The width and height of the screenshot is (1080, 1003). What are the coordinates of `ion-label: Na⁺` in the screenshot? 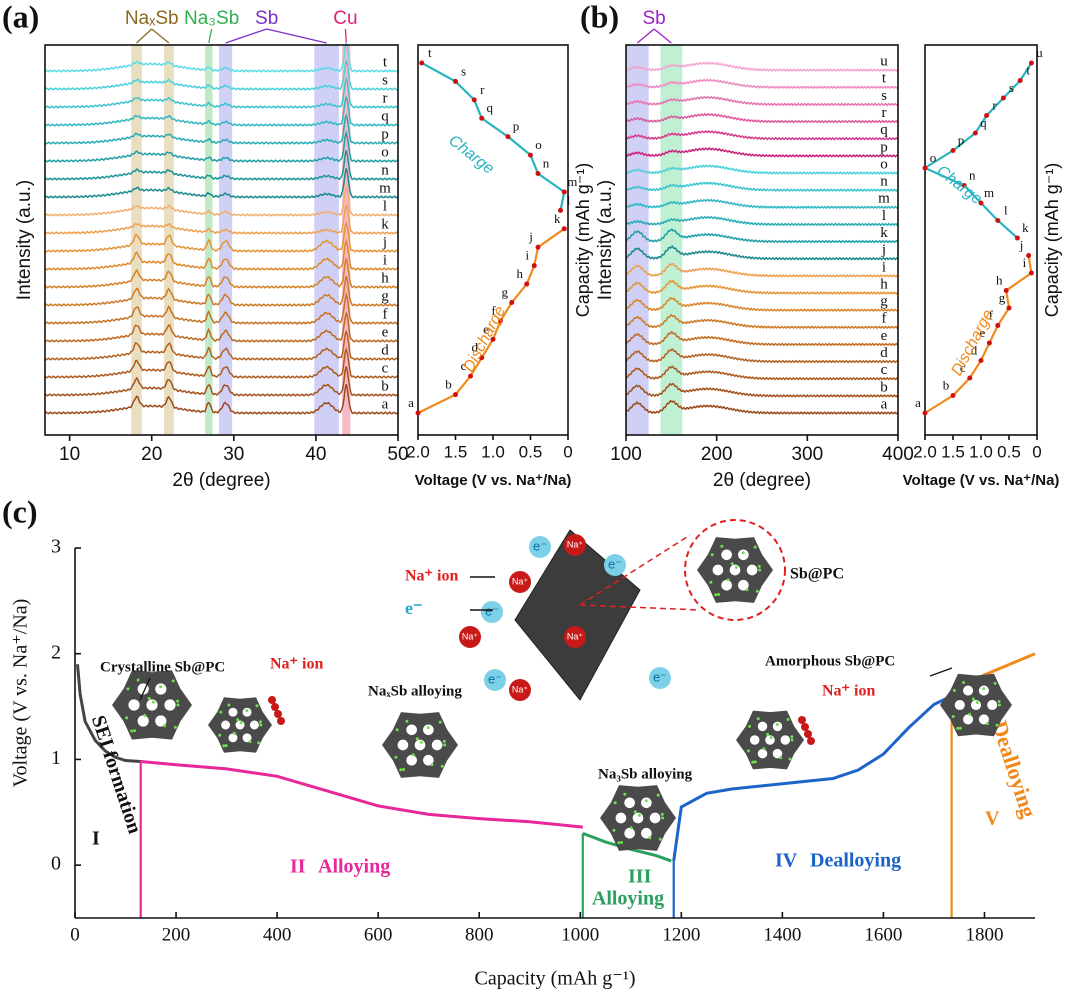 It's located at (470, 636).